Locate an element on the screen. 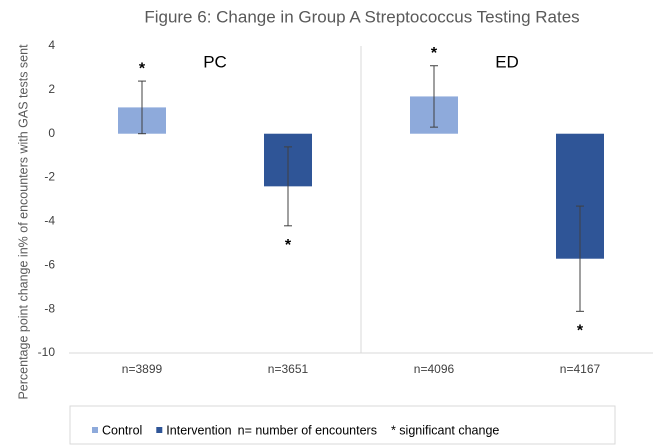 Image resolution: width=658 pixels, height=445 pixels. x-tick-label: n=4167 is located at coordinates (580, 369).